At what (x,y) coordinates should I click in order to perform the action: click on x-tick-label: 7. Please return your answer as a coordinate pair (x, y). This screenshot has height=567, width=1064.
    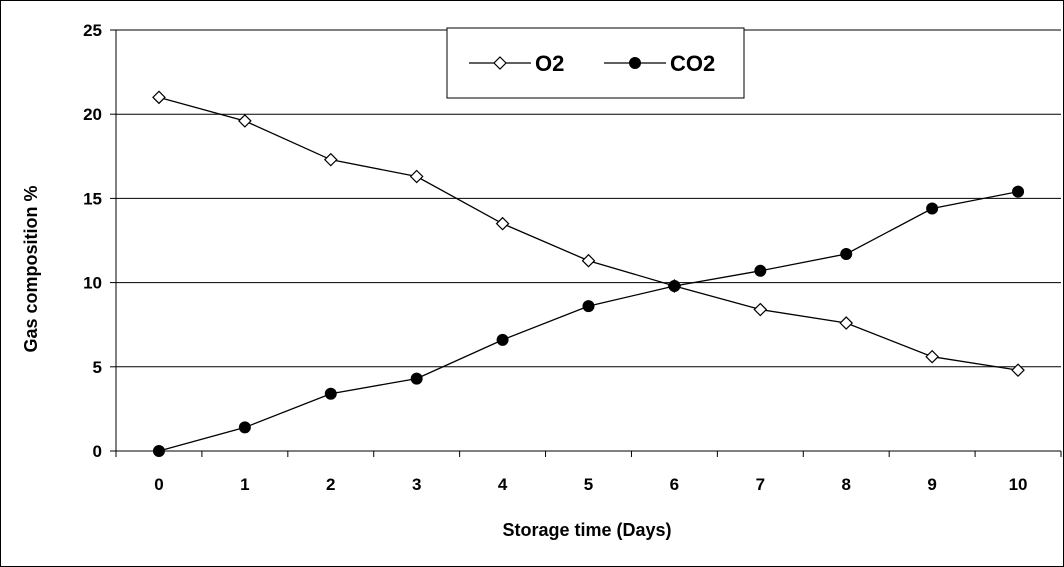
    Looking at the image, I should click on (760, 484).